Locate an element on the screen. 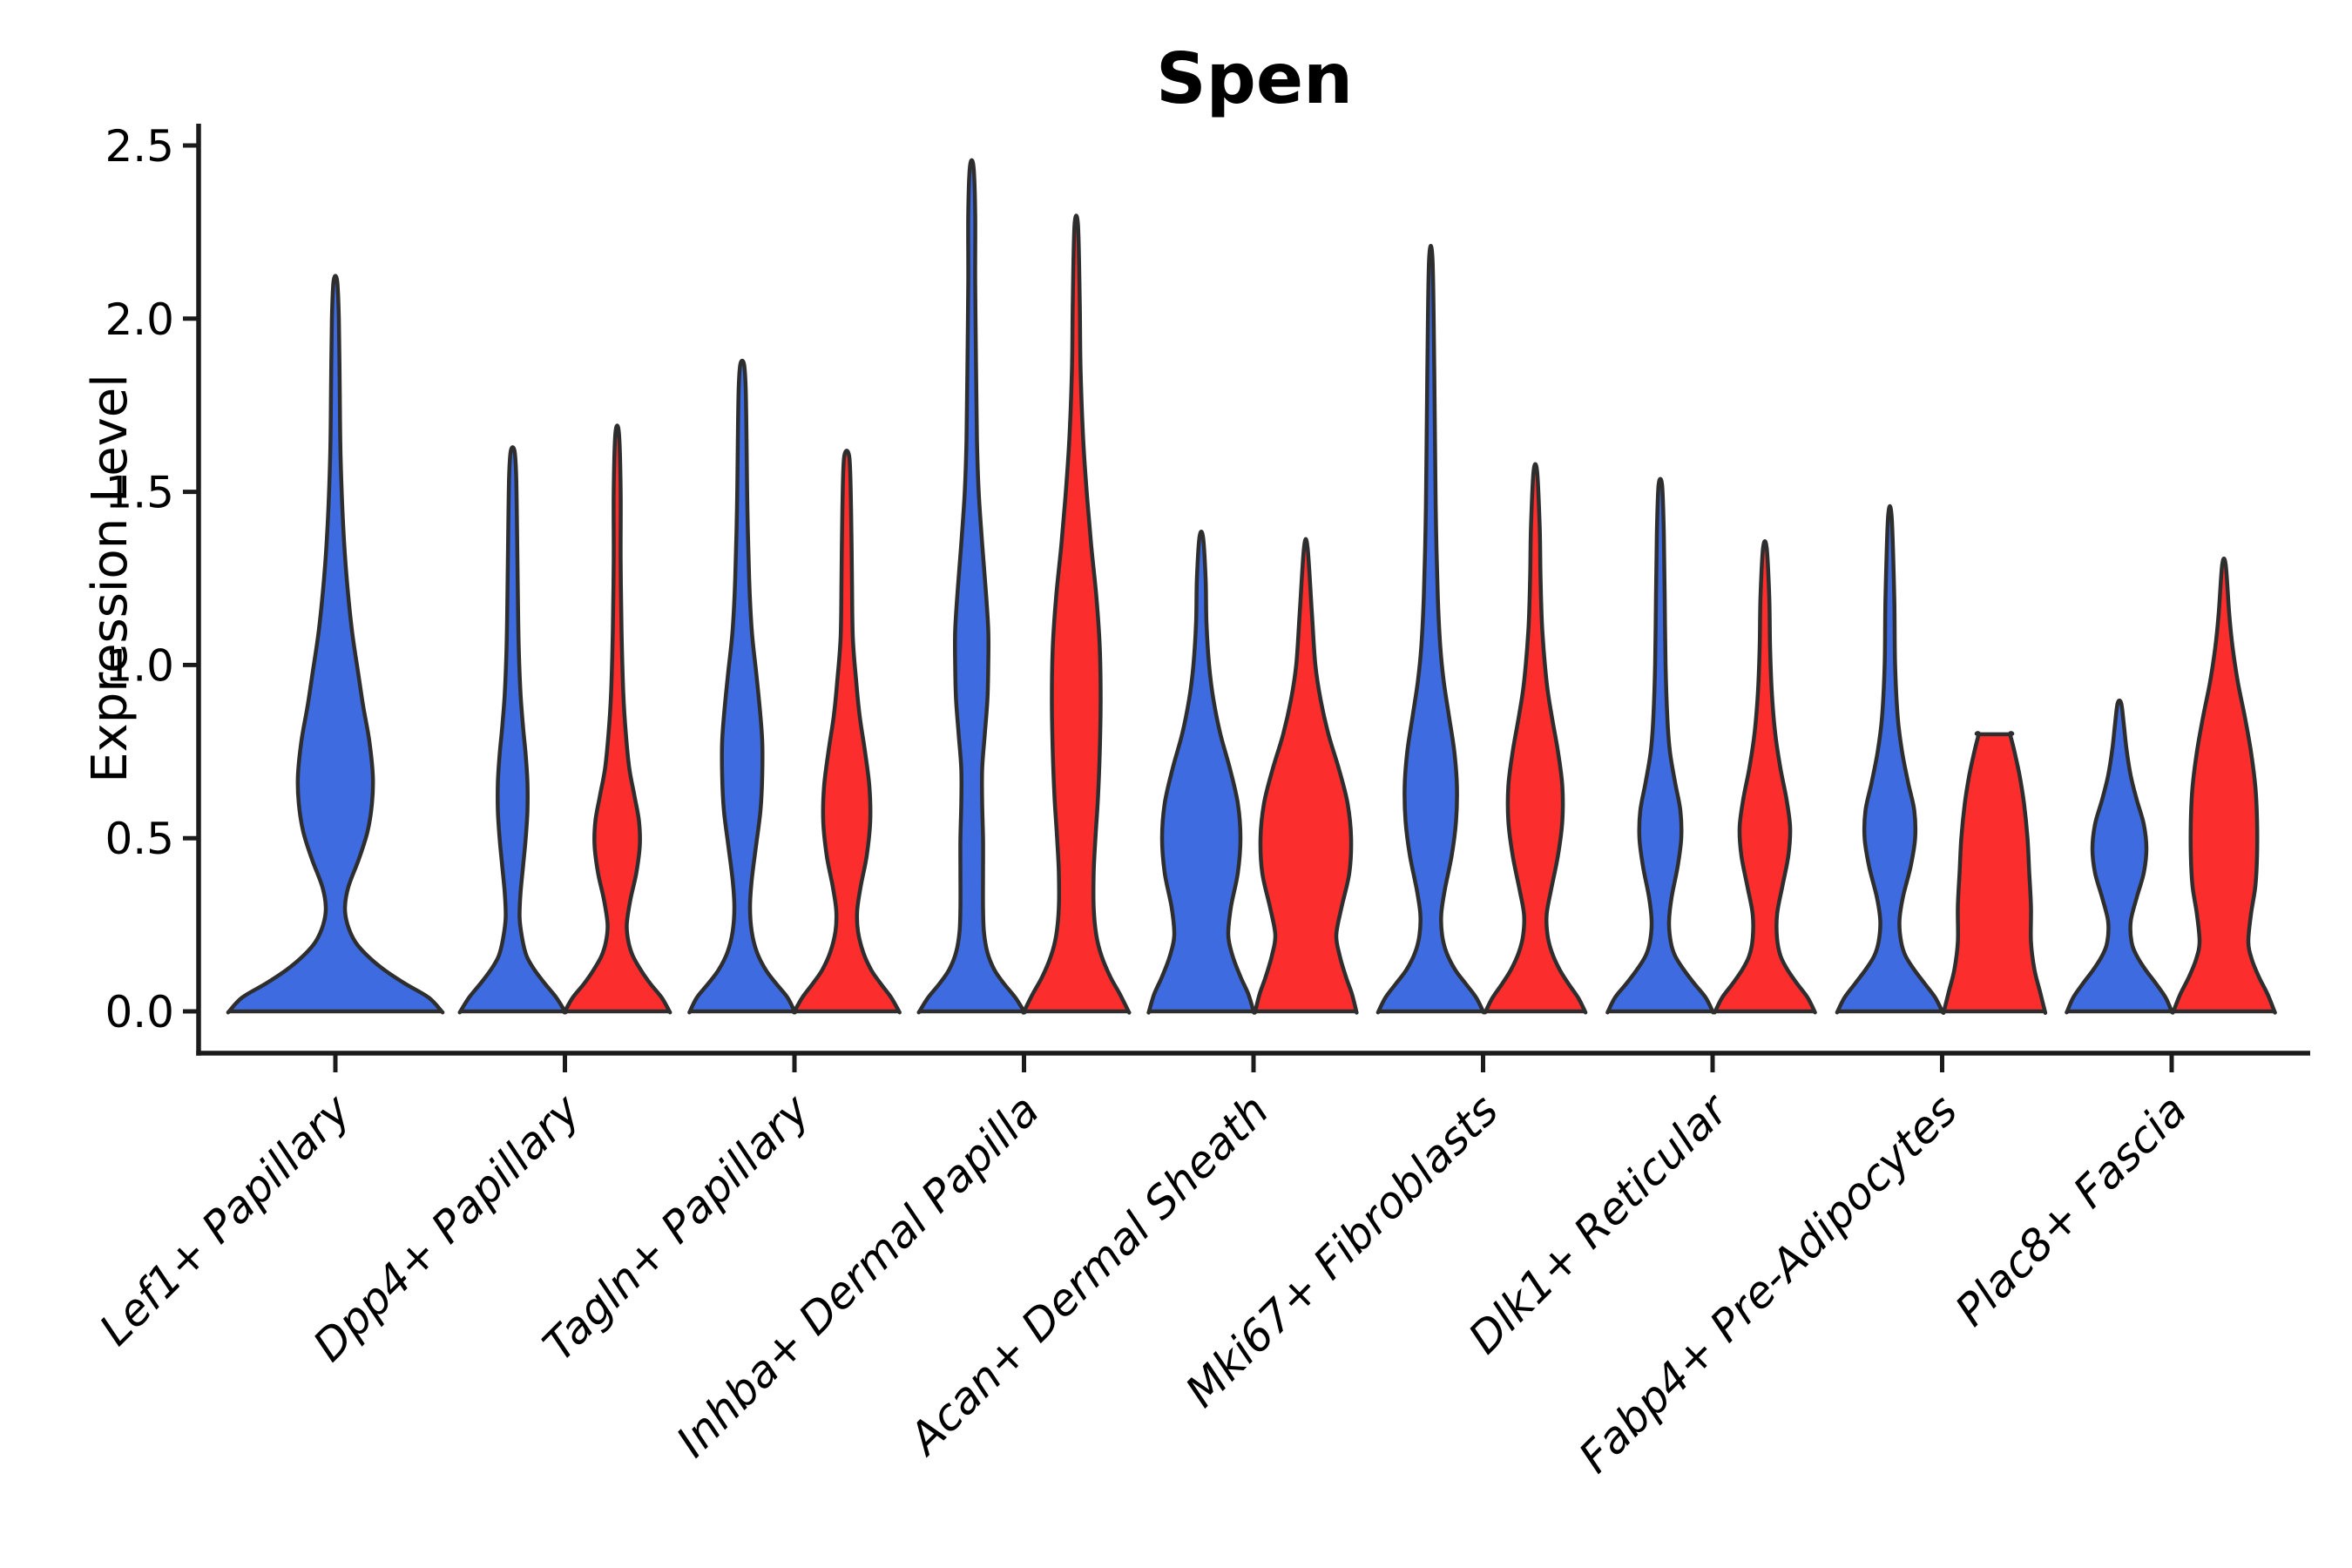  violin-blue-mki67-fibroblasts is located at coordinates (1430, 629).